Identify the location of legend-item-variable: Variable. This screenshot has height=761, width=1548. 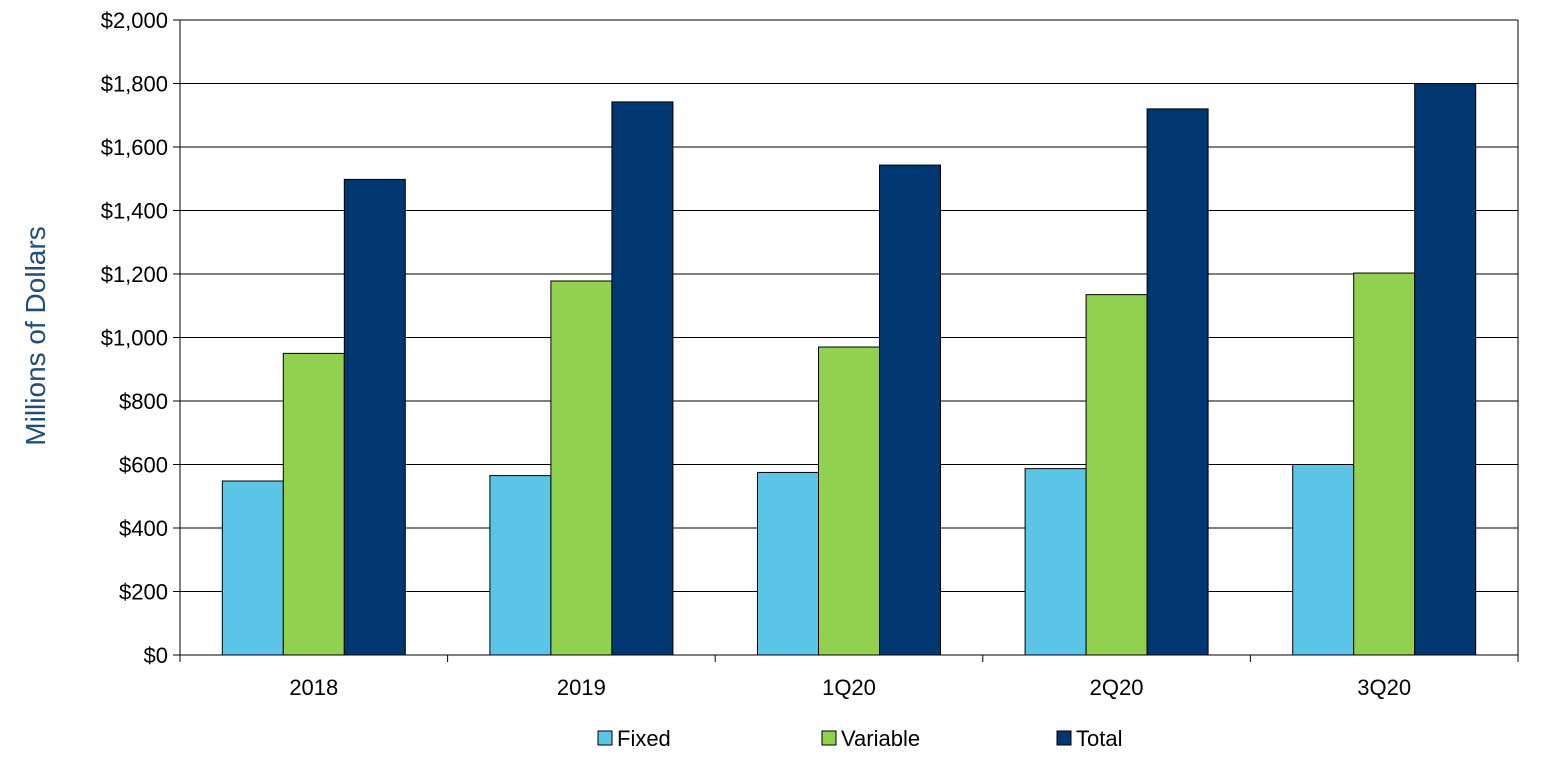
(870, 738).